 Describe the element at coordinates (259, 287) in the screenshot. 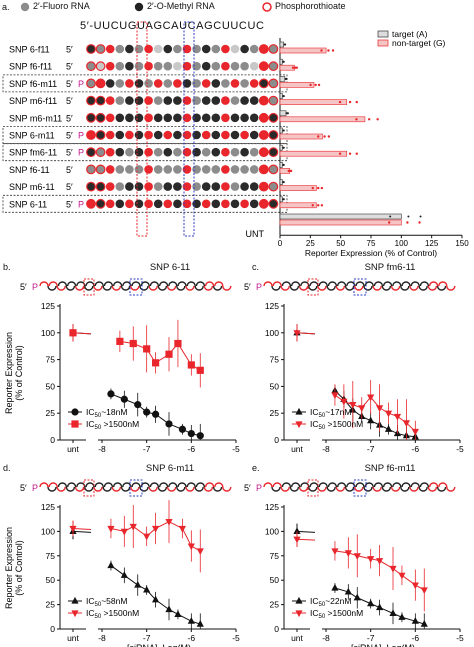

I see `phosphate-label: P` at that location.